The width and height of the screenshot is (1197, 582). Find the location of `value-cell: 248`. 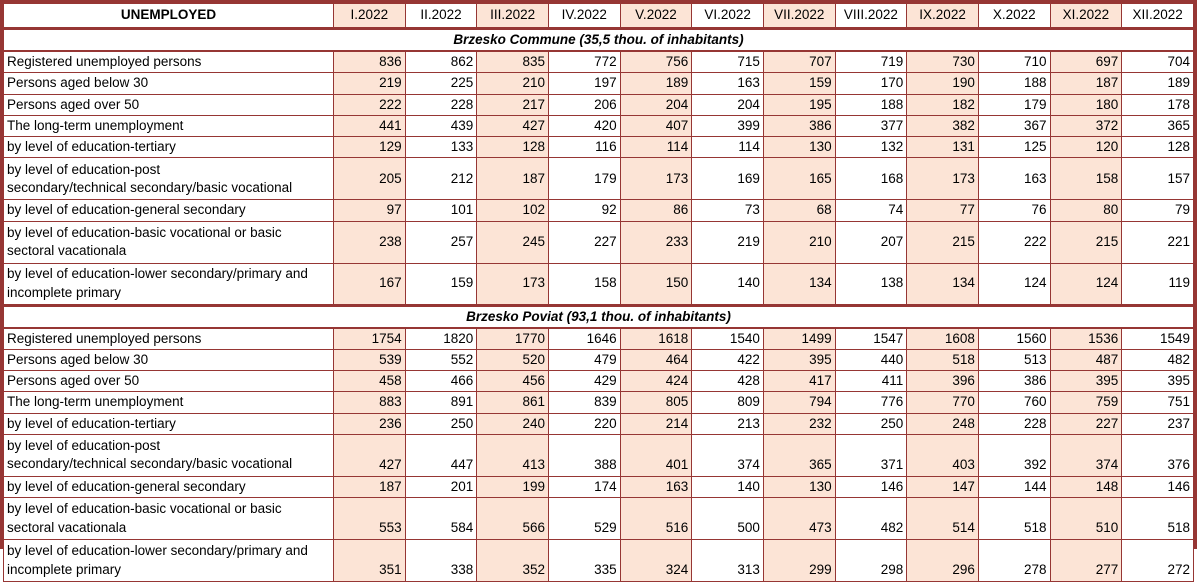

value-cell: 248 is located at coordinates (942, 423).